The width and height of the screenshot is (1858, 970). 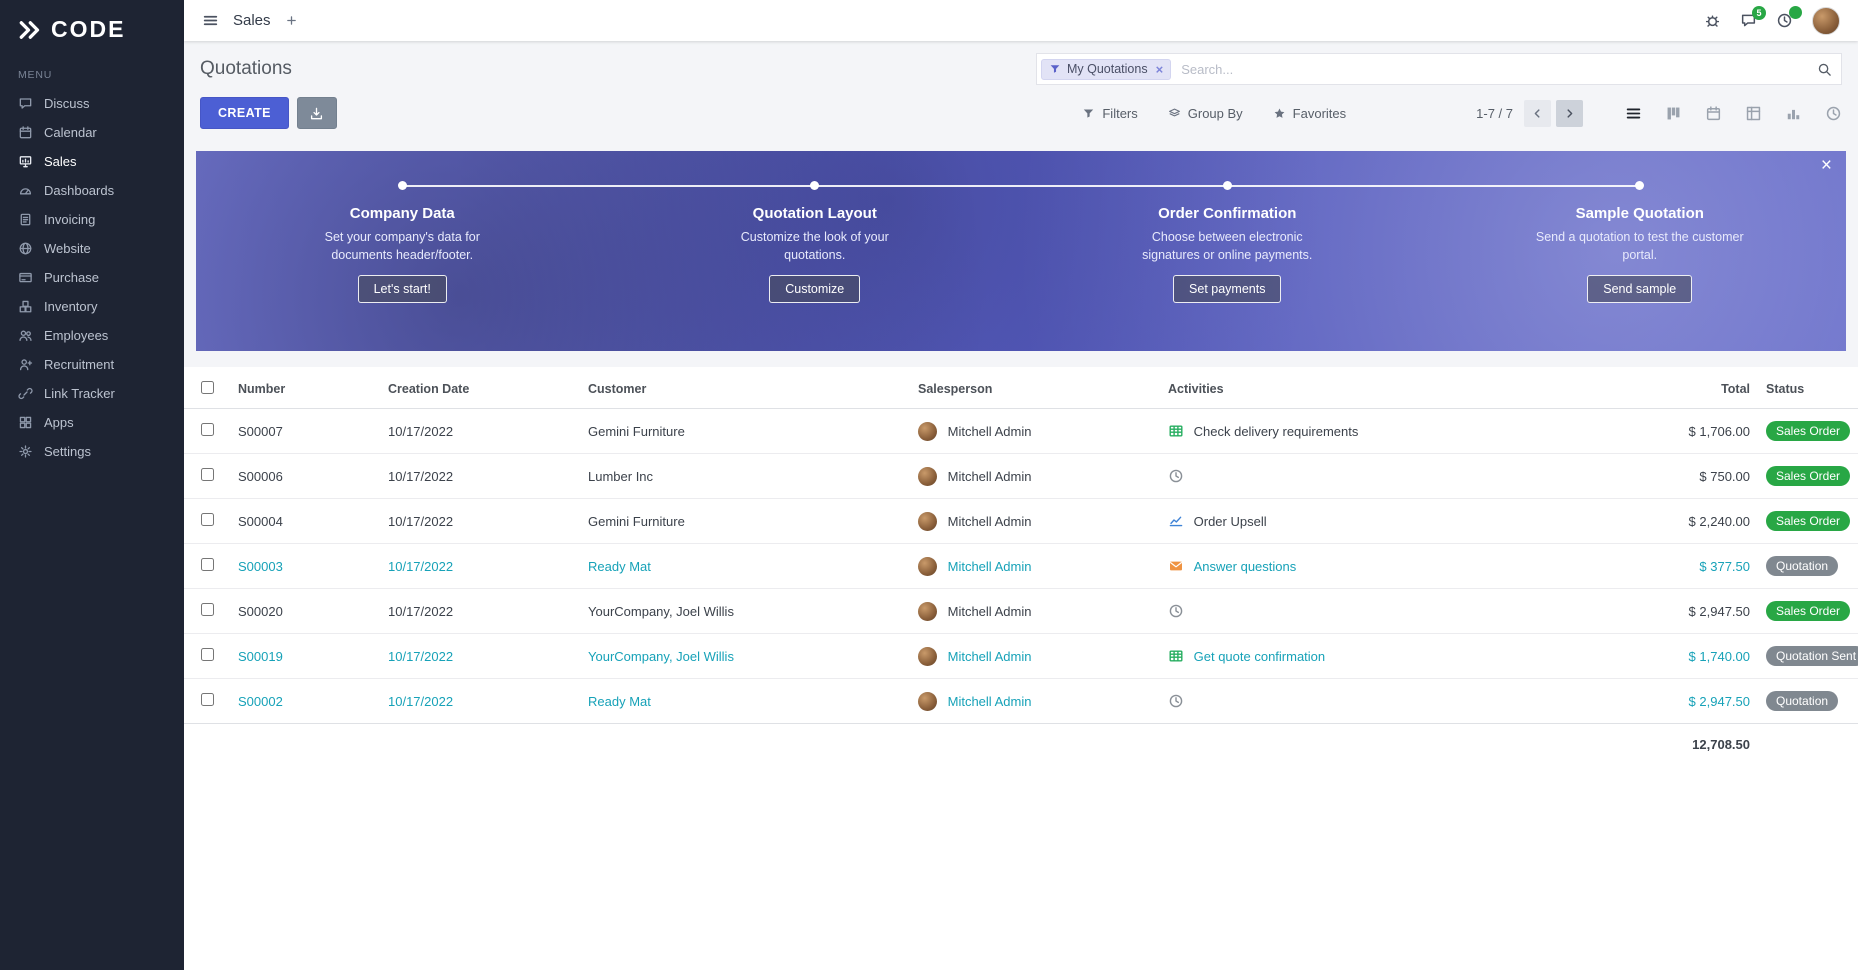 What do you see at coordinates (1826, 20) in the screenshot?
I see `user-avatar` at bounding box center [1826, 20].